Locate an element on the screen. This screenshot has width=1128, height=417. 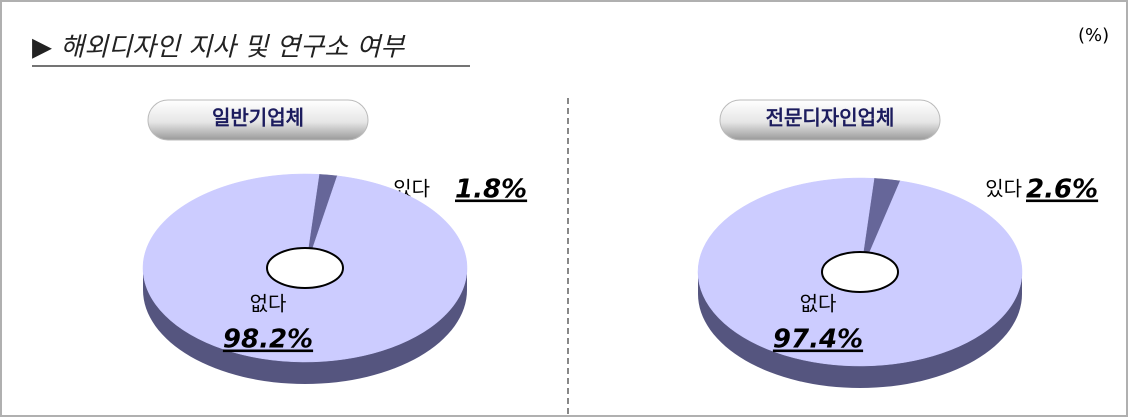
slice-value-label: 97.4% is located at coordinates (818, 340).